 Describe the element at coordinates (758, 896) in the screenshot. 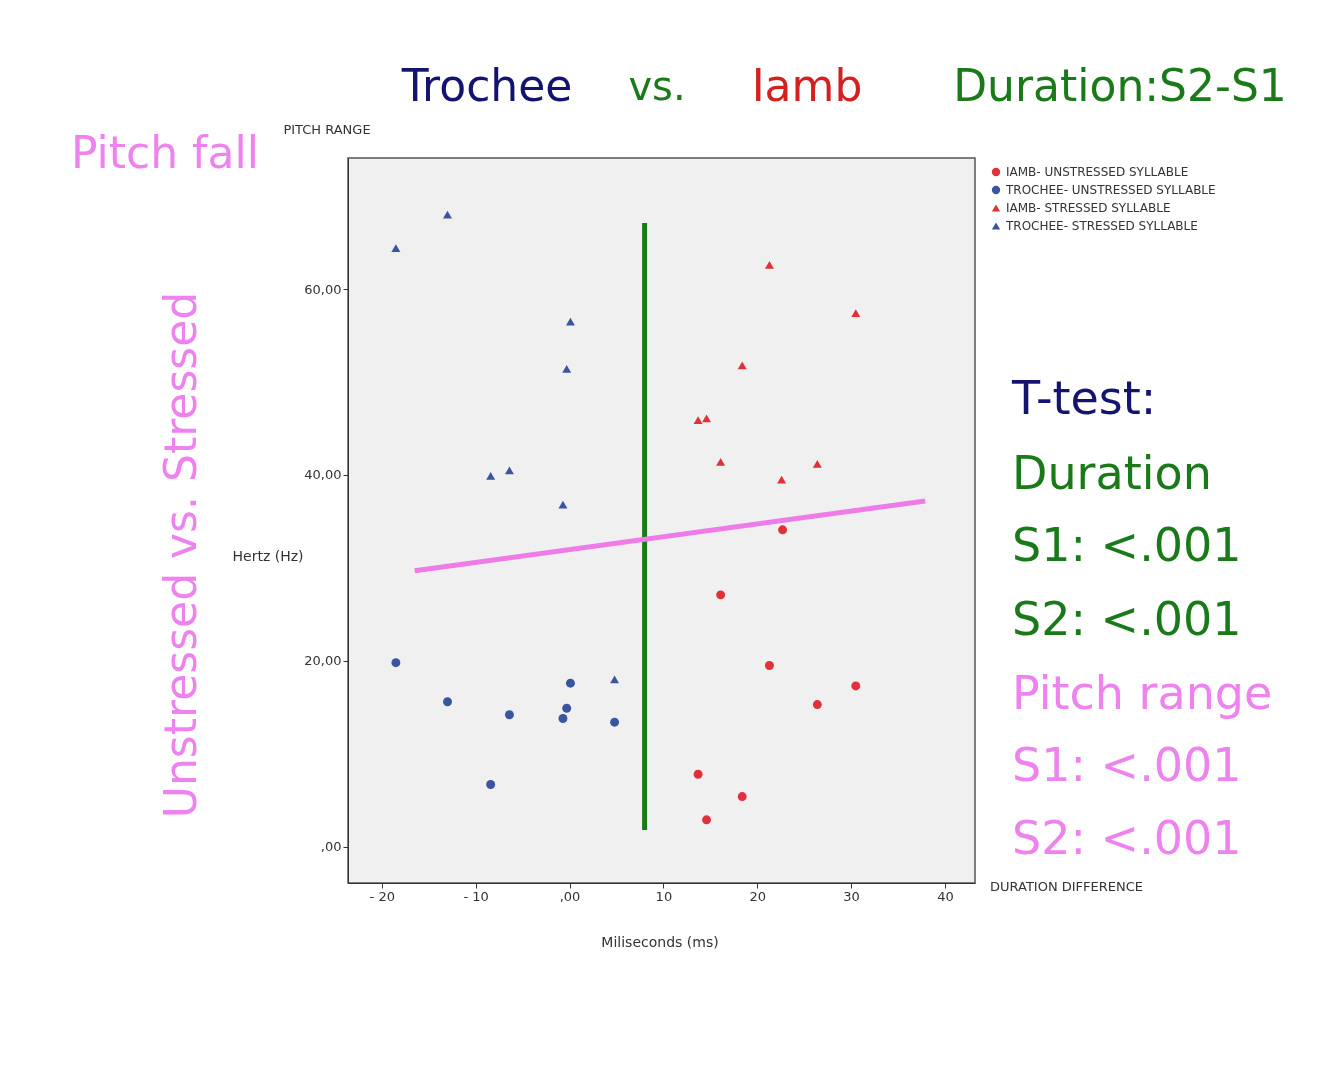

I see `x-tick-label: 20` at that location.